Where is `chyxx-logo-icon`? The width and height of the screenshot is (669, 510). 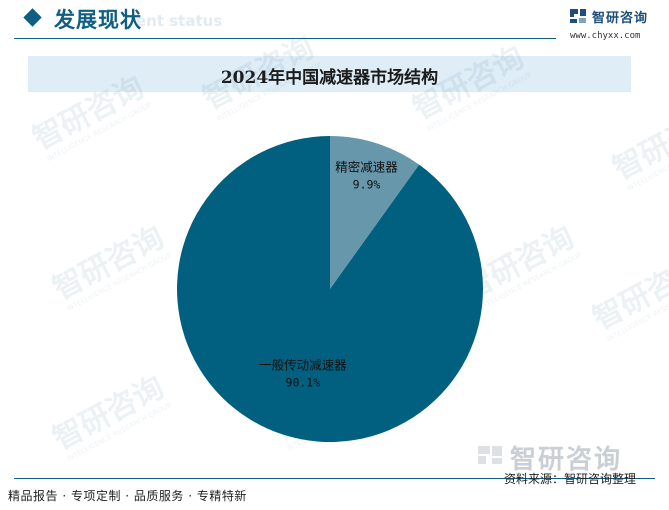
chyxx-logo-icon is located at coordinates (578, 16).